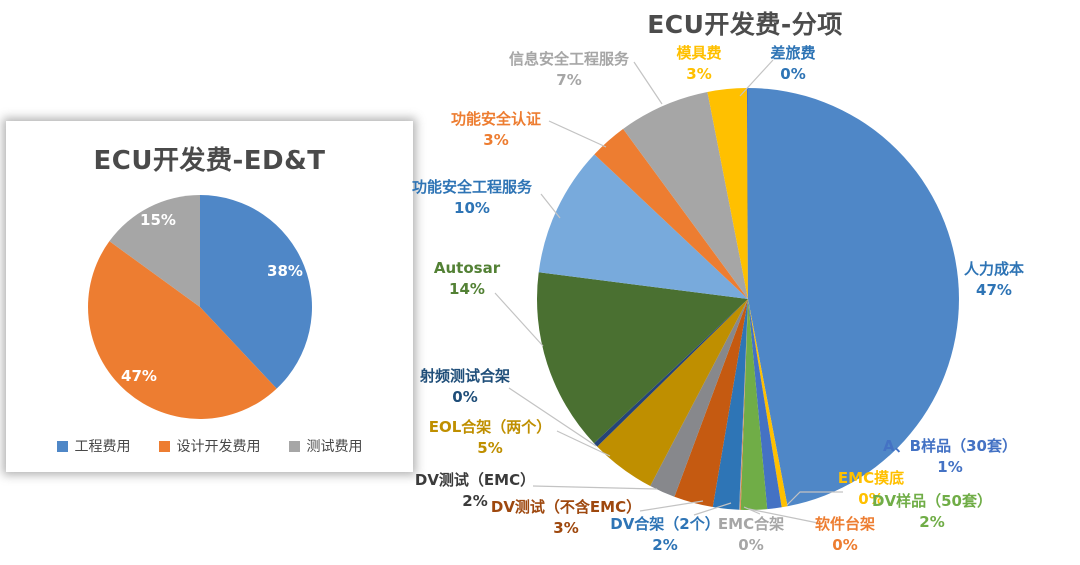  What do you see at coordinates (285, 271) in the screenshot?
I see `edt-pct-label-0: 38%` at bounding box center [285, 271].